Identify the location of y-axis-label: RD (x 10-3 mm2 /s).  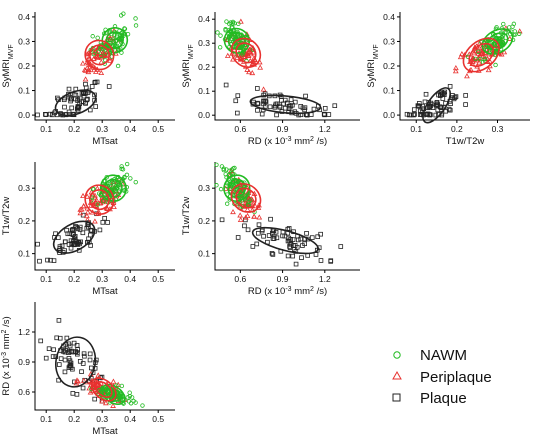
(7, 355).